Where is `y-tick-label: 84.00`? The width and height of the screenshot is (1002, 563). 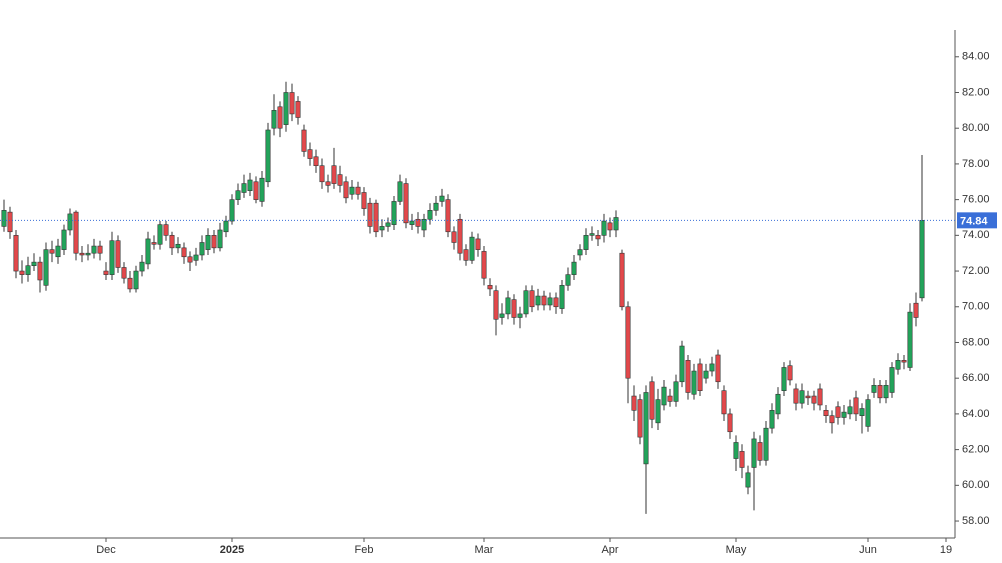 y-tick-label: 84.00 is located at coordinates (976, 57).